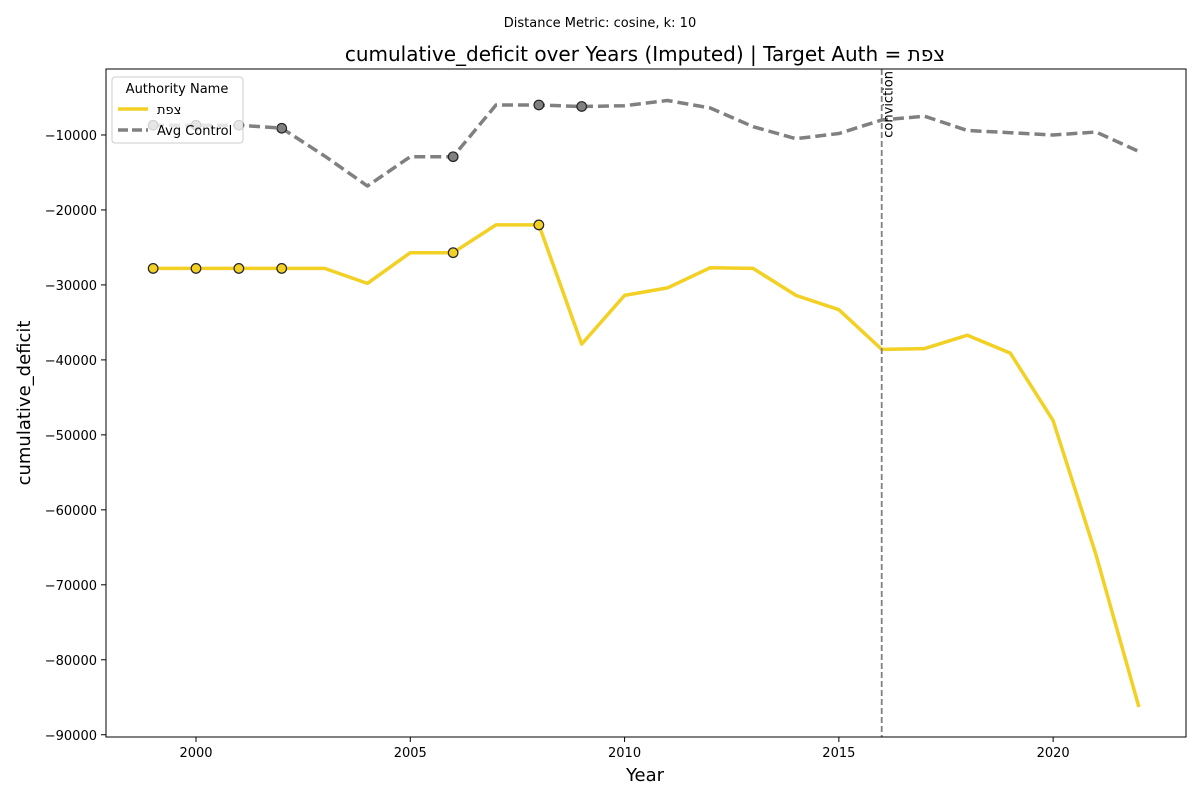 The width and height of the screenshot is (1200, 800). I want to click on legend: Authority Name צפת Avg Control, so click(177, 110).